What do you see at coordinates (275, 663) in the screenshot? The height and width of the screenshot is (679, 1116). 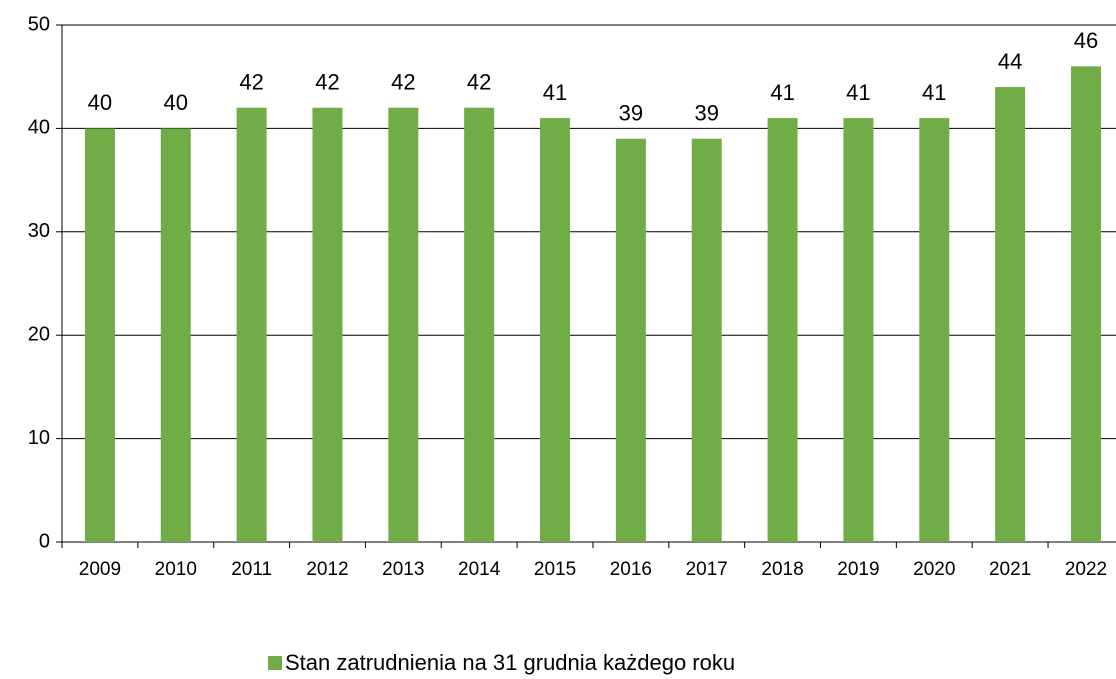 I see `legend-swatch` at bounding box center [275, 663].